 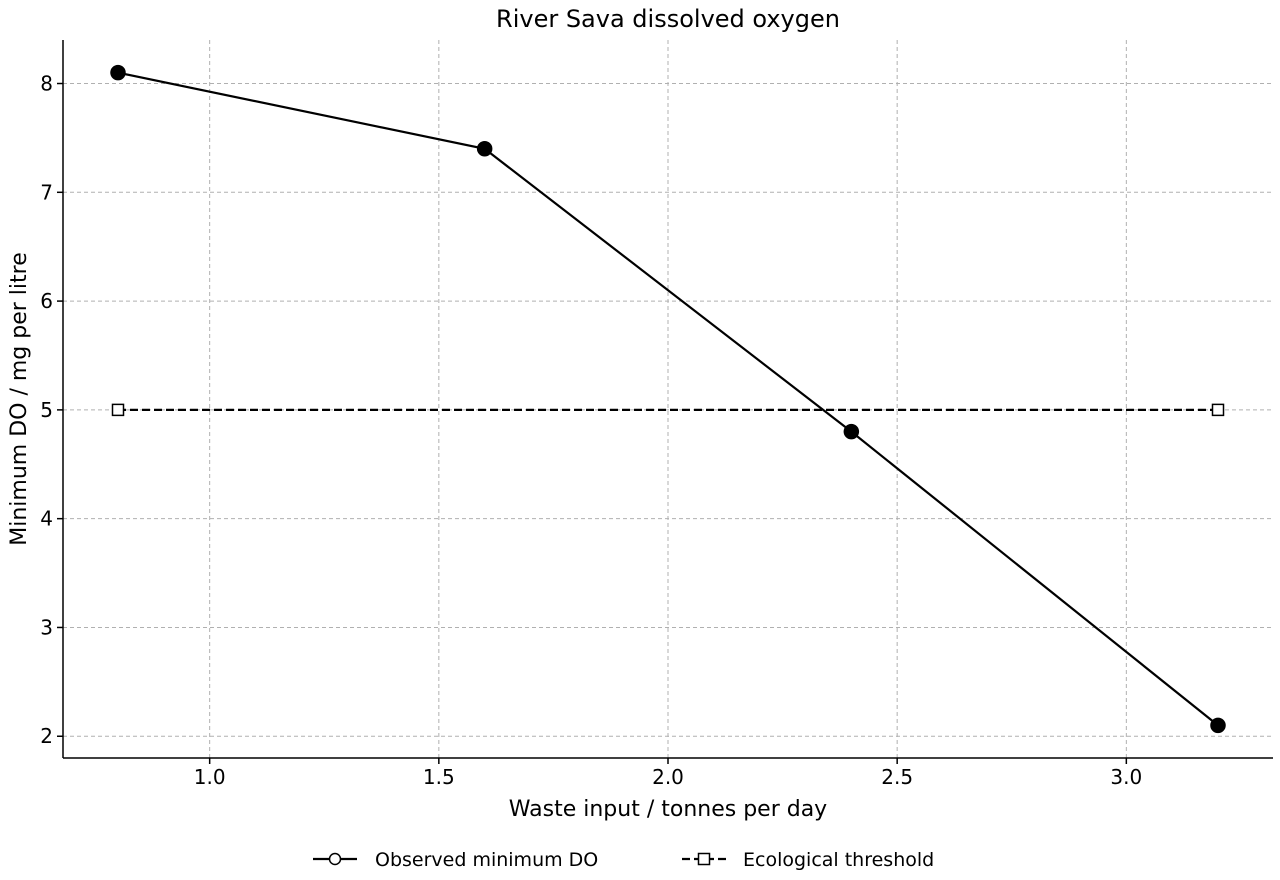 I want to click on y-tick-label: 7, so click(x=46, y=192).